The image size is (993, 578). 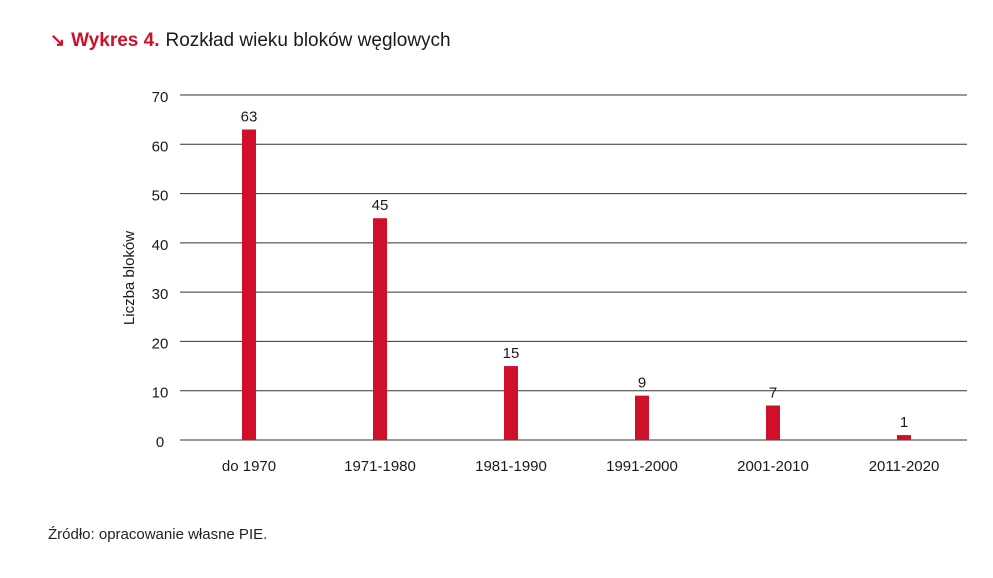 I want to click on chart-title: Rozkład wieku bloków węglowych, so click(x=308, y=40).